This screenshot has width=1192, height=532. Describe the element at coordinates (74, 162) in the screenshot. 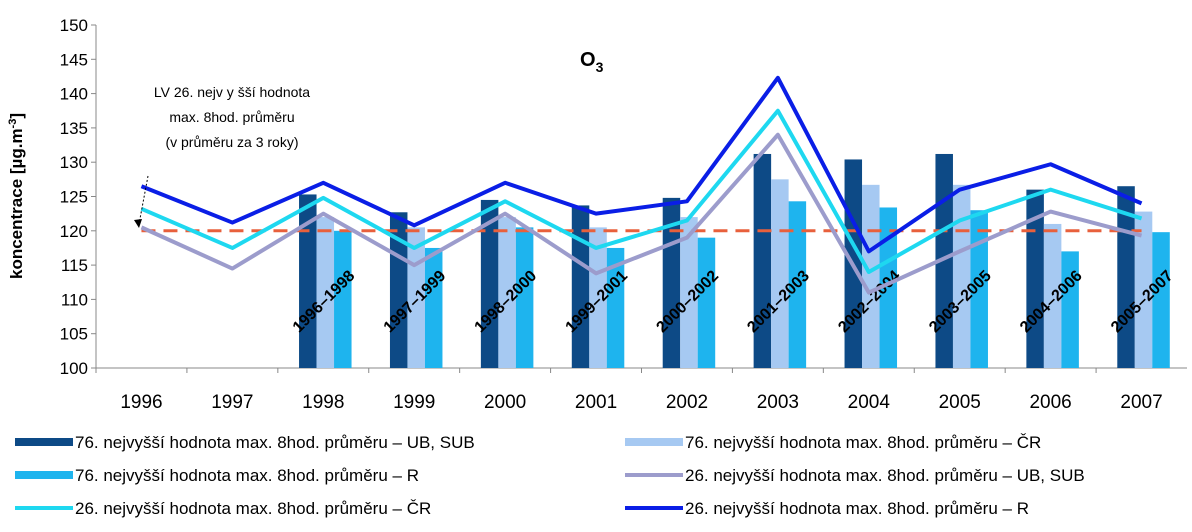

I see `y-tick-label: 130` at that location.